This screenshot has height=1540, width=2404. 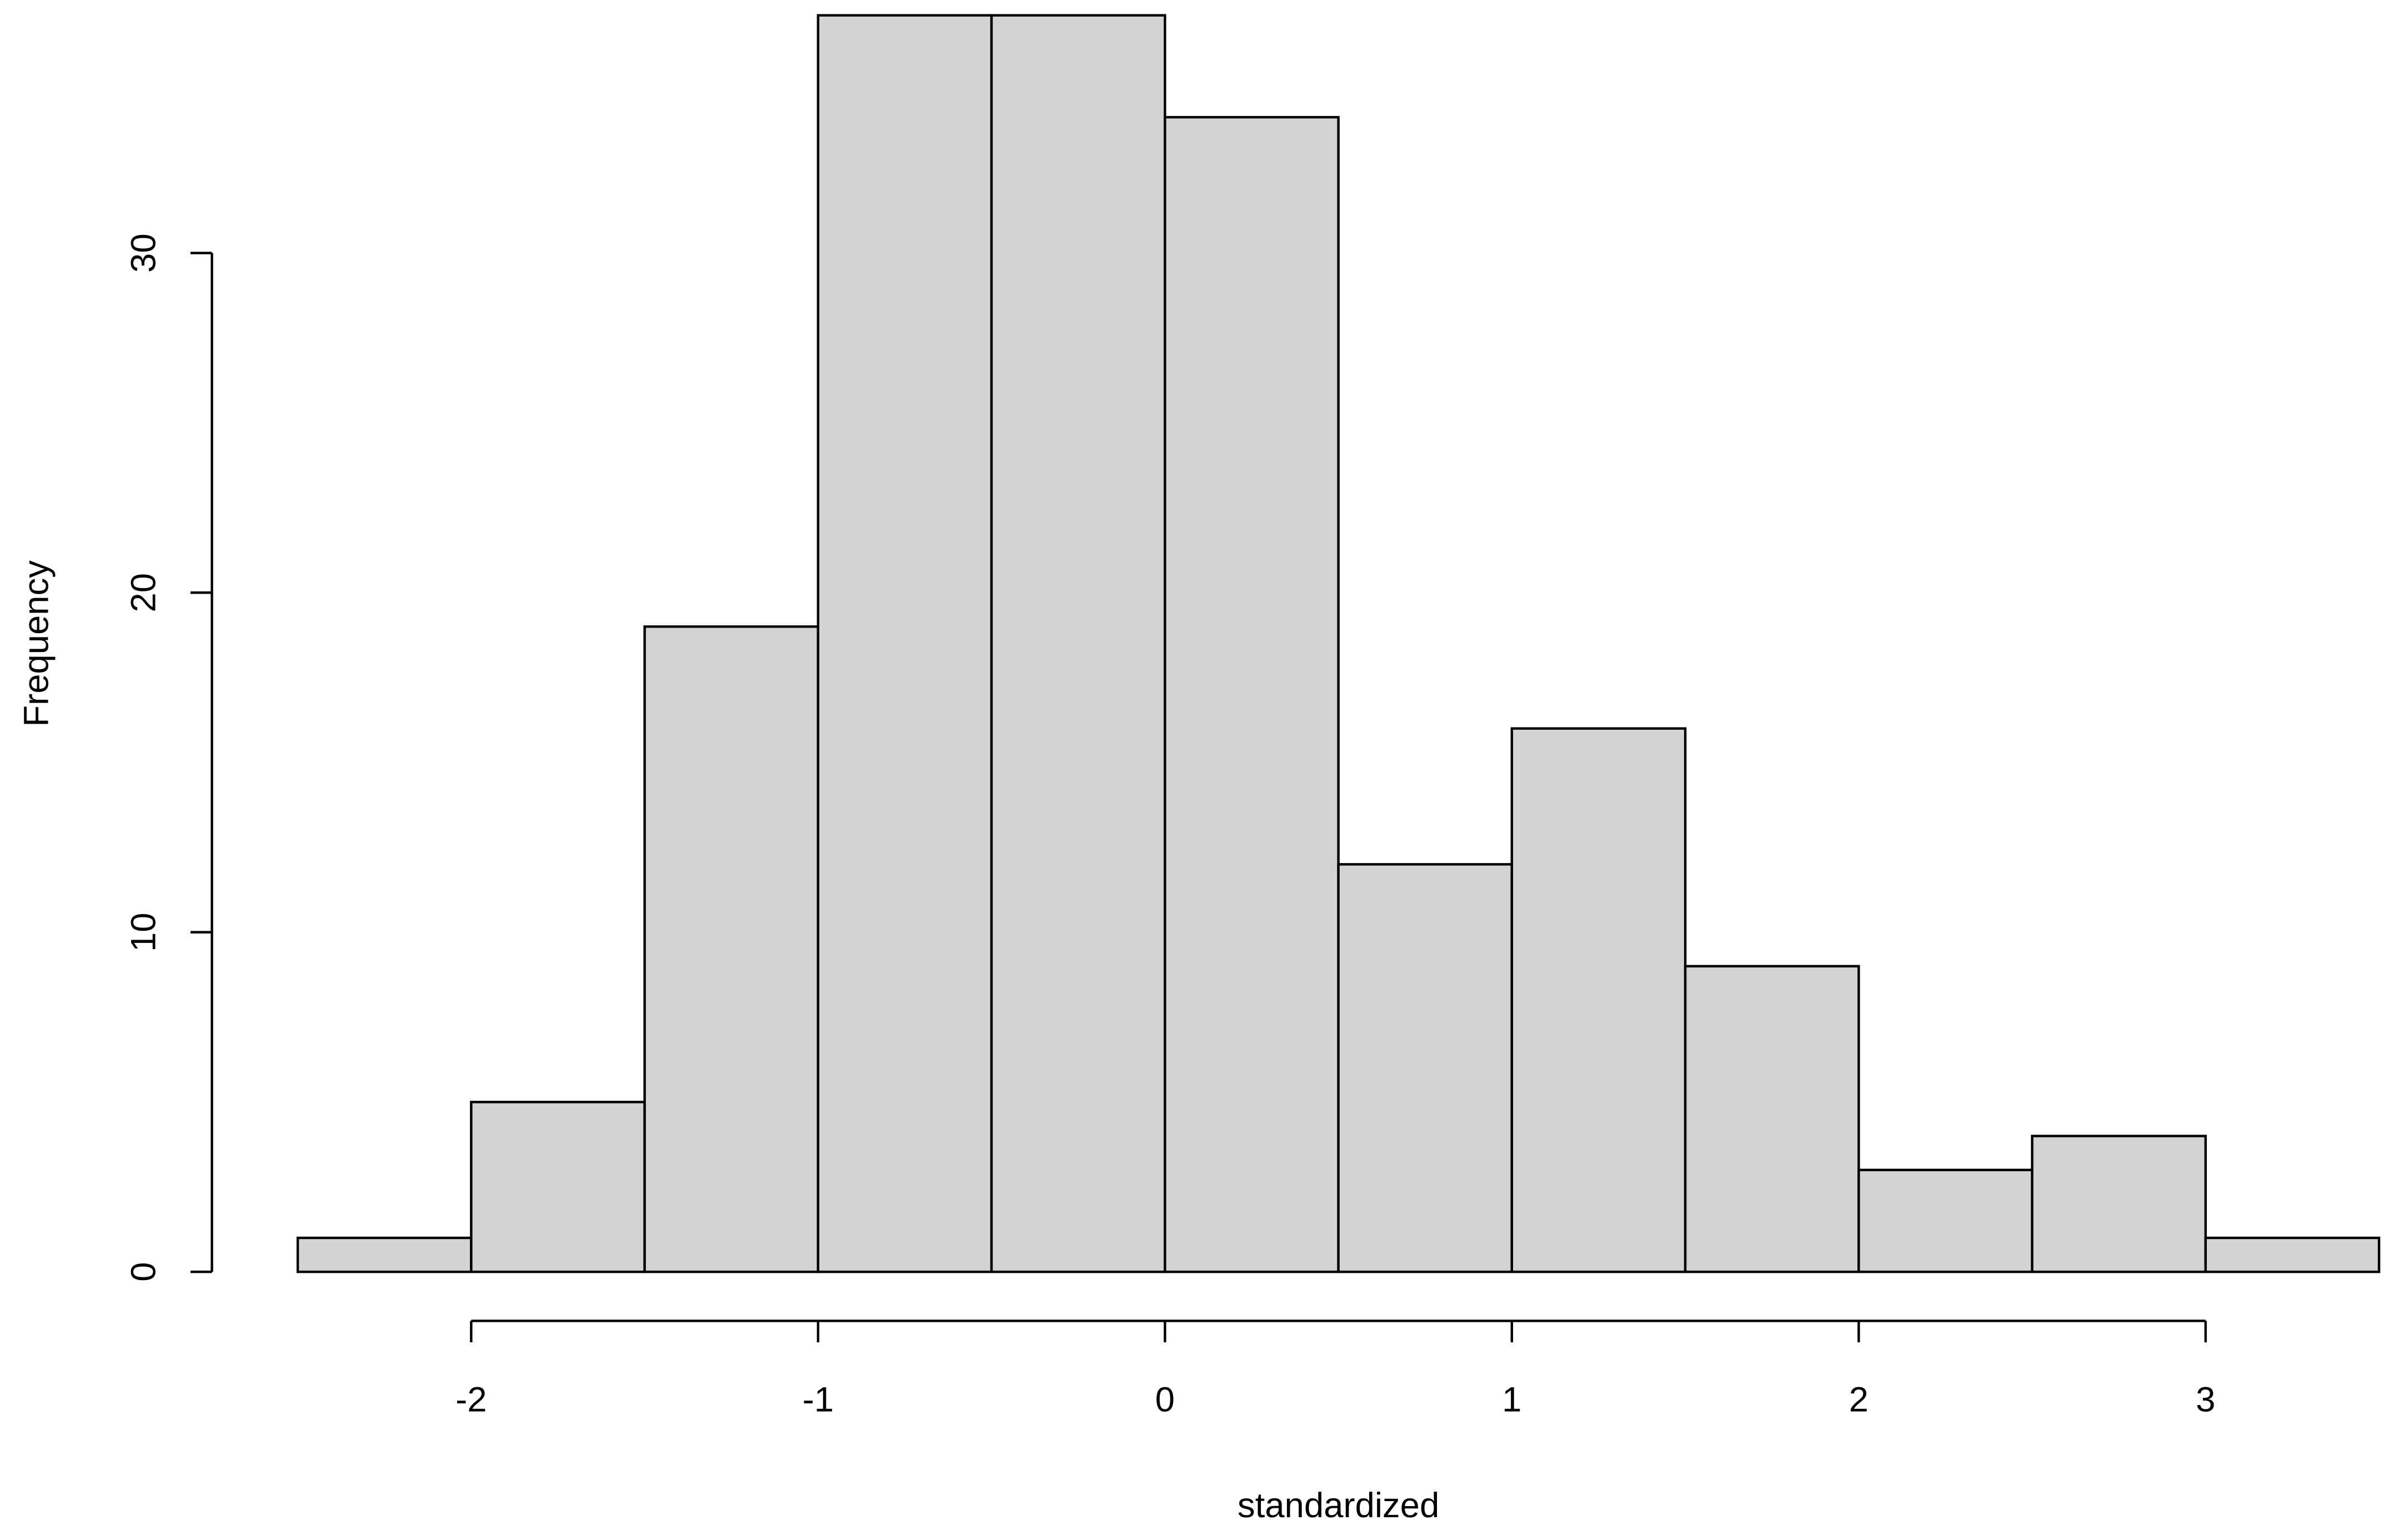 What do you see at coordinates (143, 1271) in the screenshot?
I see `y-tick-label: 0` at bounding box center [143, 1271].